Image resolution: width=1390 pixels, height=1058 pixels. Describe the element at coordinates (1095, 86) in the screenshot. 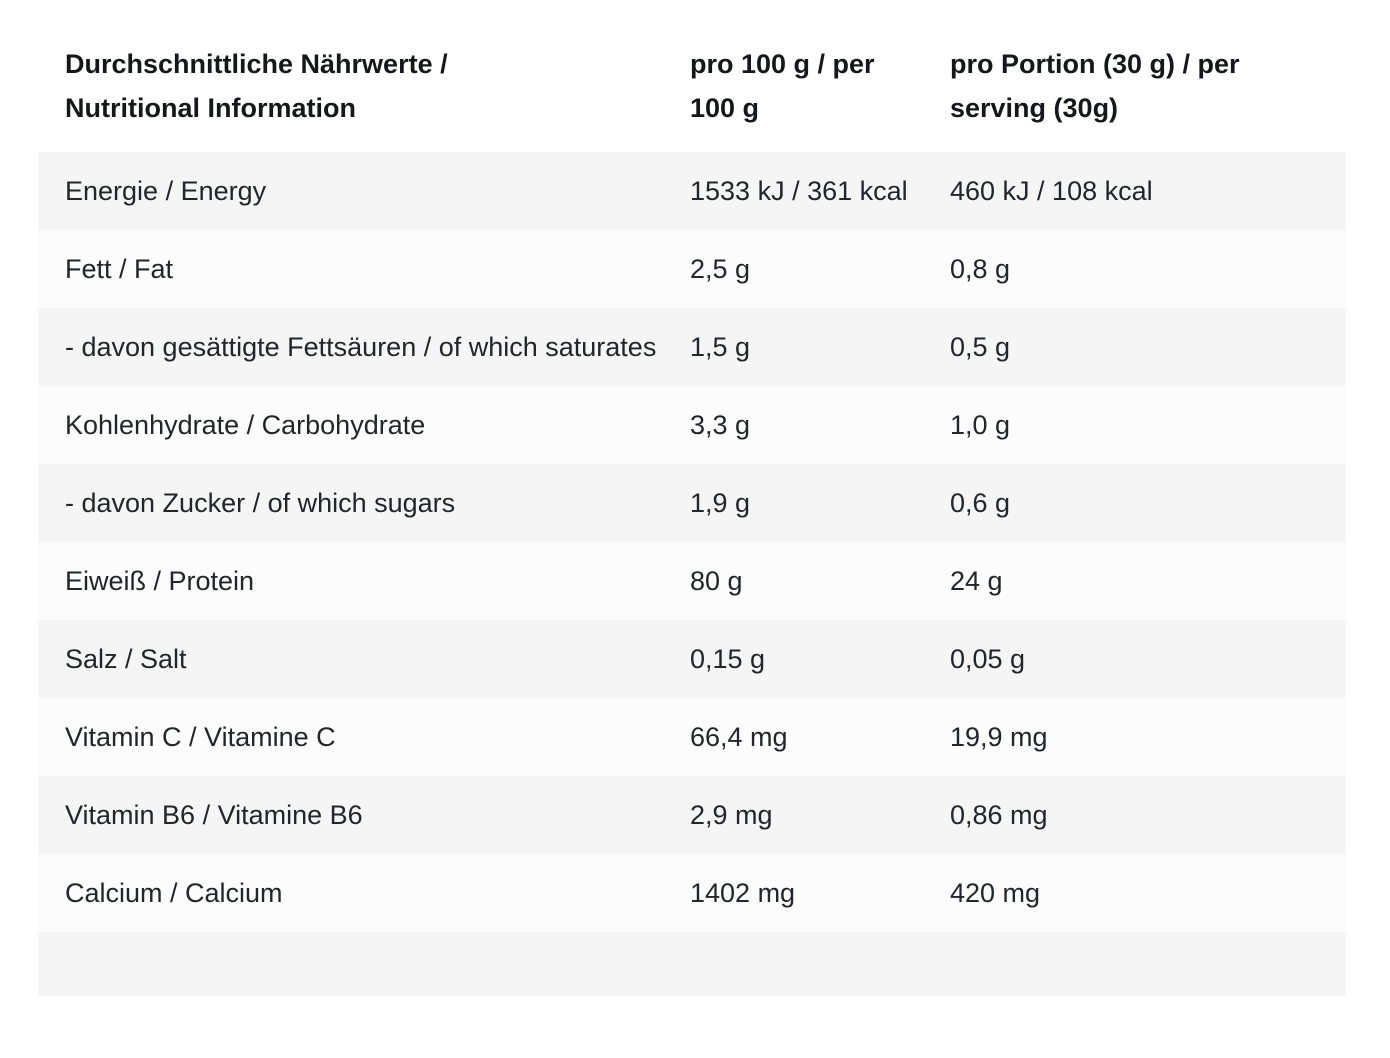

I see `header-per-serving-label: pro Portion (30 g) / per serving (30g)` at that location.